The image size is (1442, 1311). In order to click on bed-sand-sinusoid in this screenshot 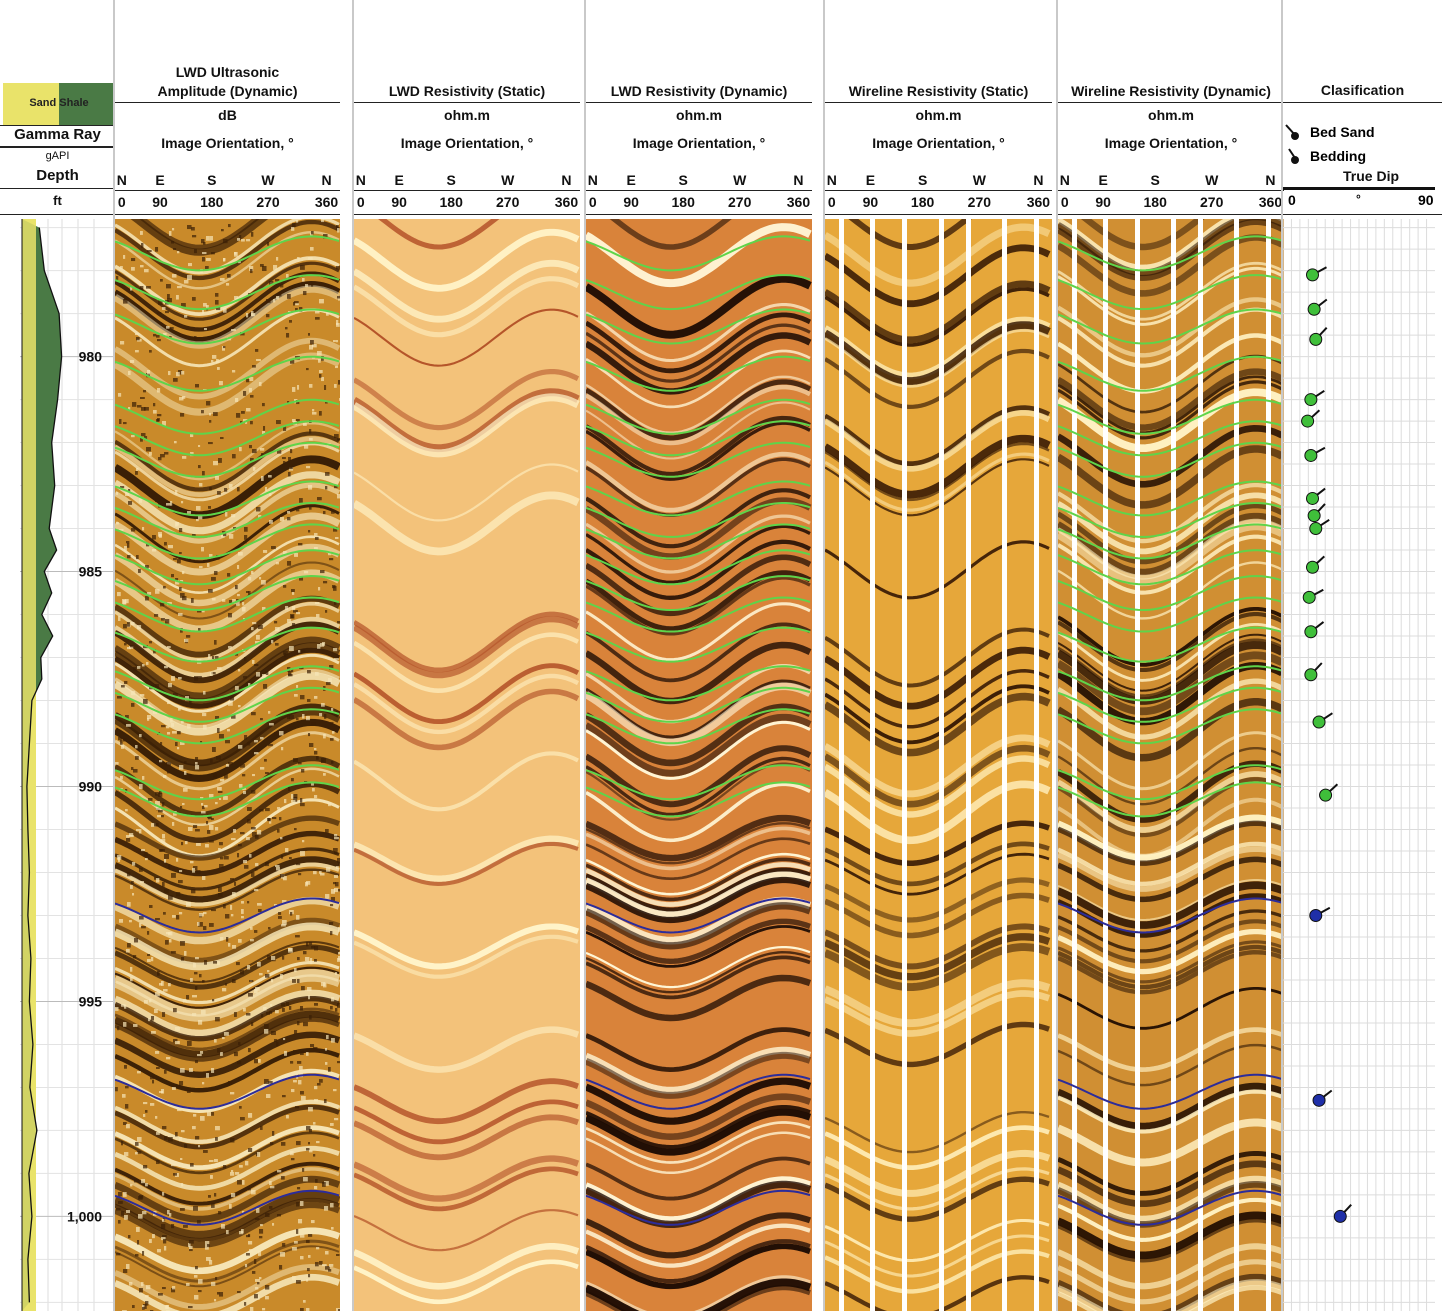, I will do `click(698, 459)`.